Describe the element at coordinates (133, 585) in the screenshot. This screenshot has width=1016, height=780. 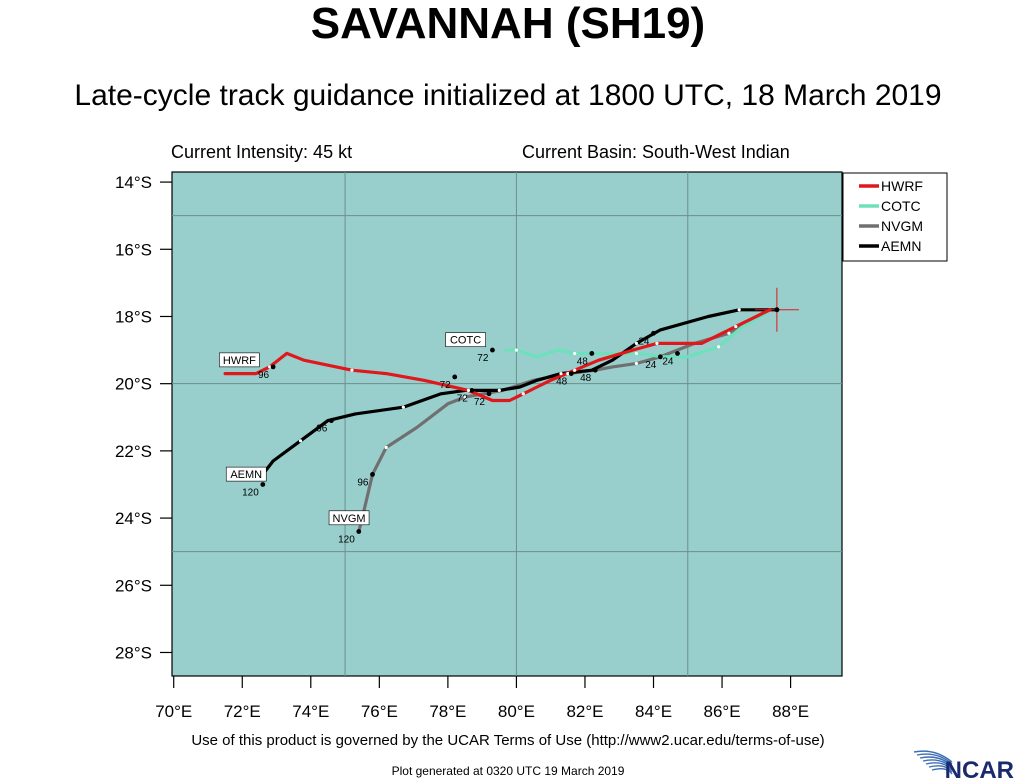
I see `lat-tick-label: 26°S` at that location.